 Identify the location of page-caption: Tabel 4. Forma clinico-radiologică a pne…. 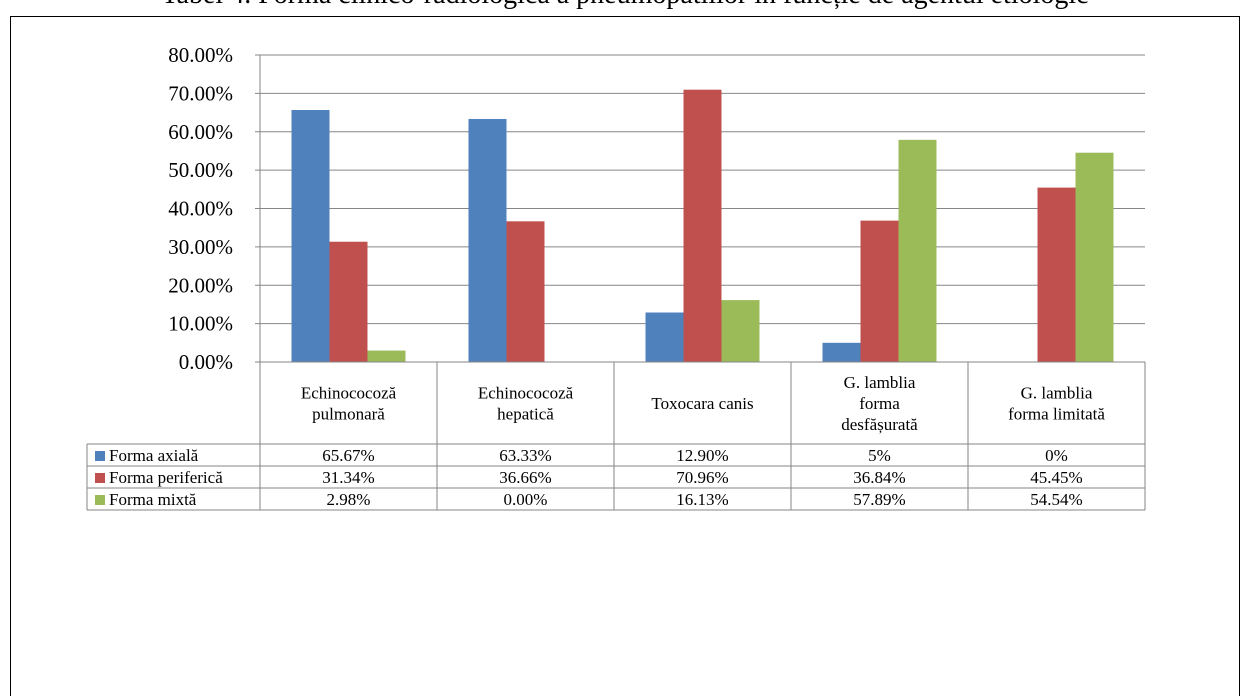
(625, 5).